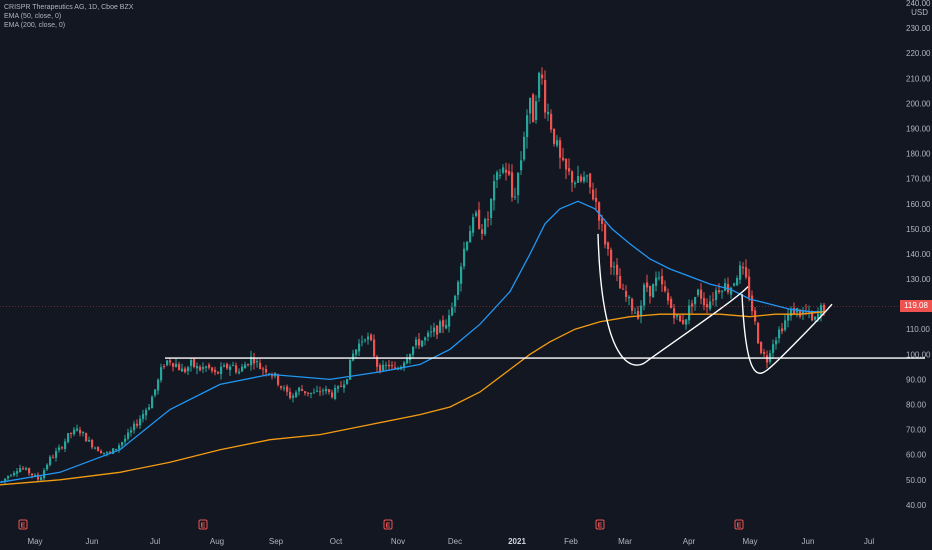 This screenshot has height=550, width=932. What do you see at coordinates (919, 12) in the screenshot?
I see `currency-label: USD` at bounding box center [919, 12].